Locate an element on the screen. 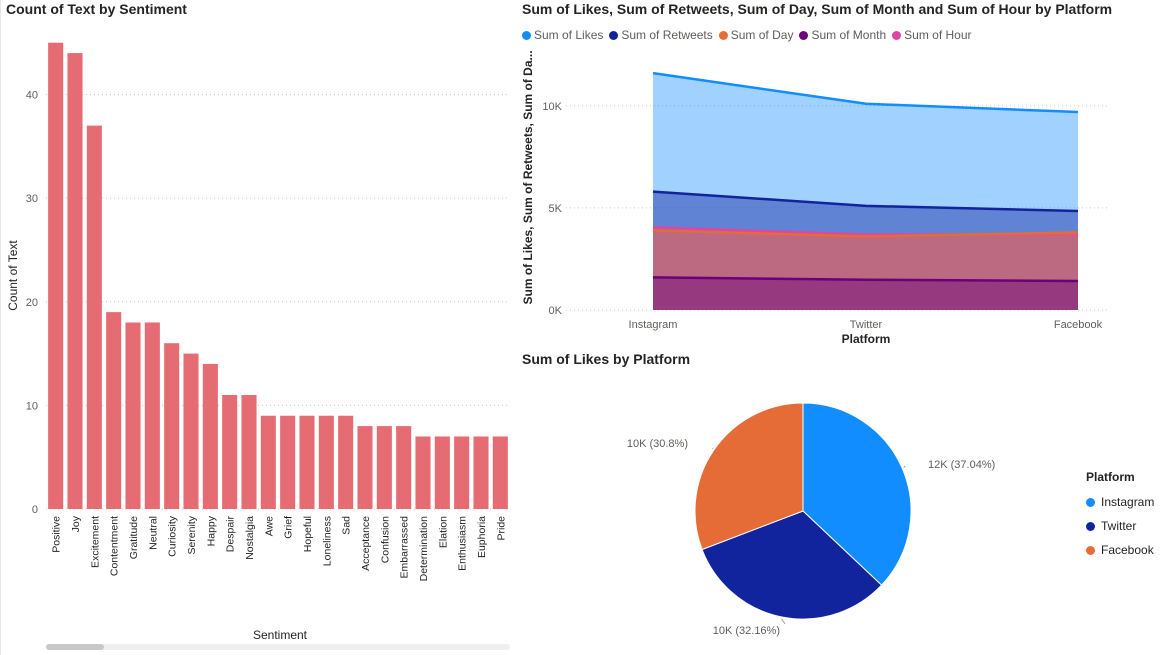 Image resolution: width=1166 pixels, height=655 pixels. y-tick-label: 5K is located at coordinates (556, 209).